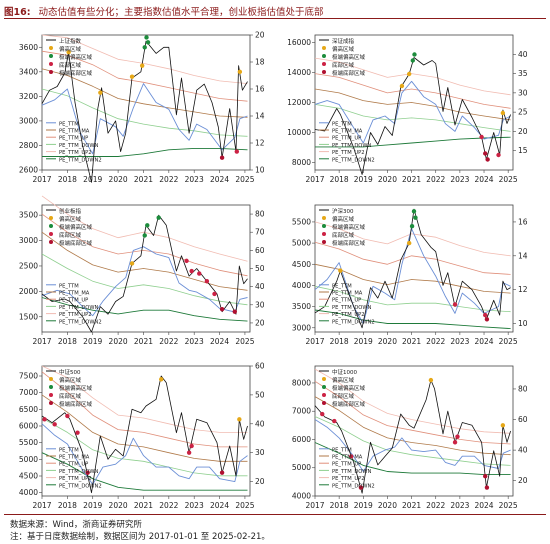  I want to click on title-rule, so click(275, 18).